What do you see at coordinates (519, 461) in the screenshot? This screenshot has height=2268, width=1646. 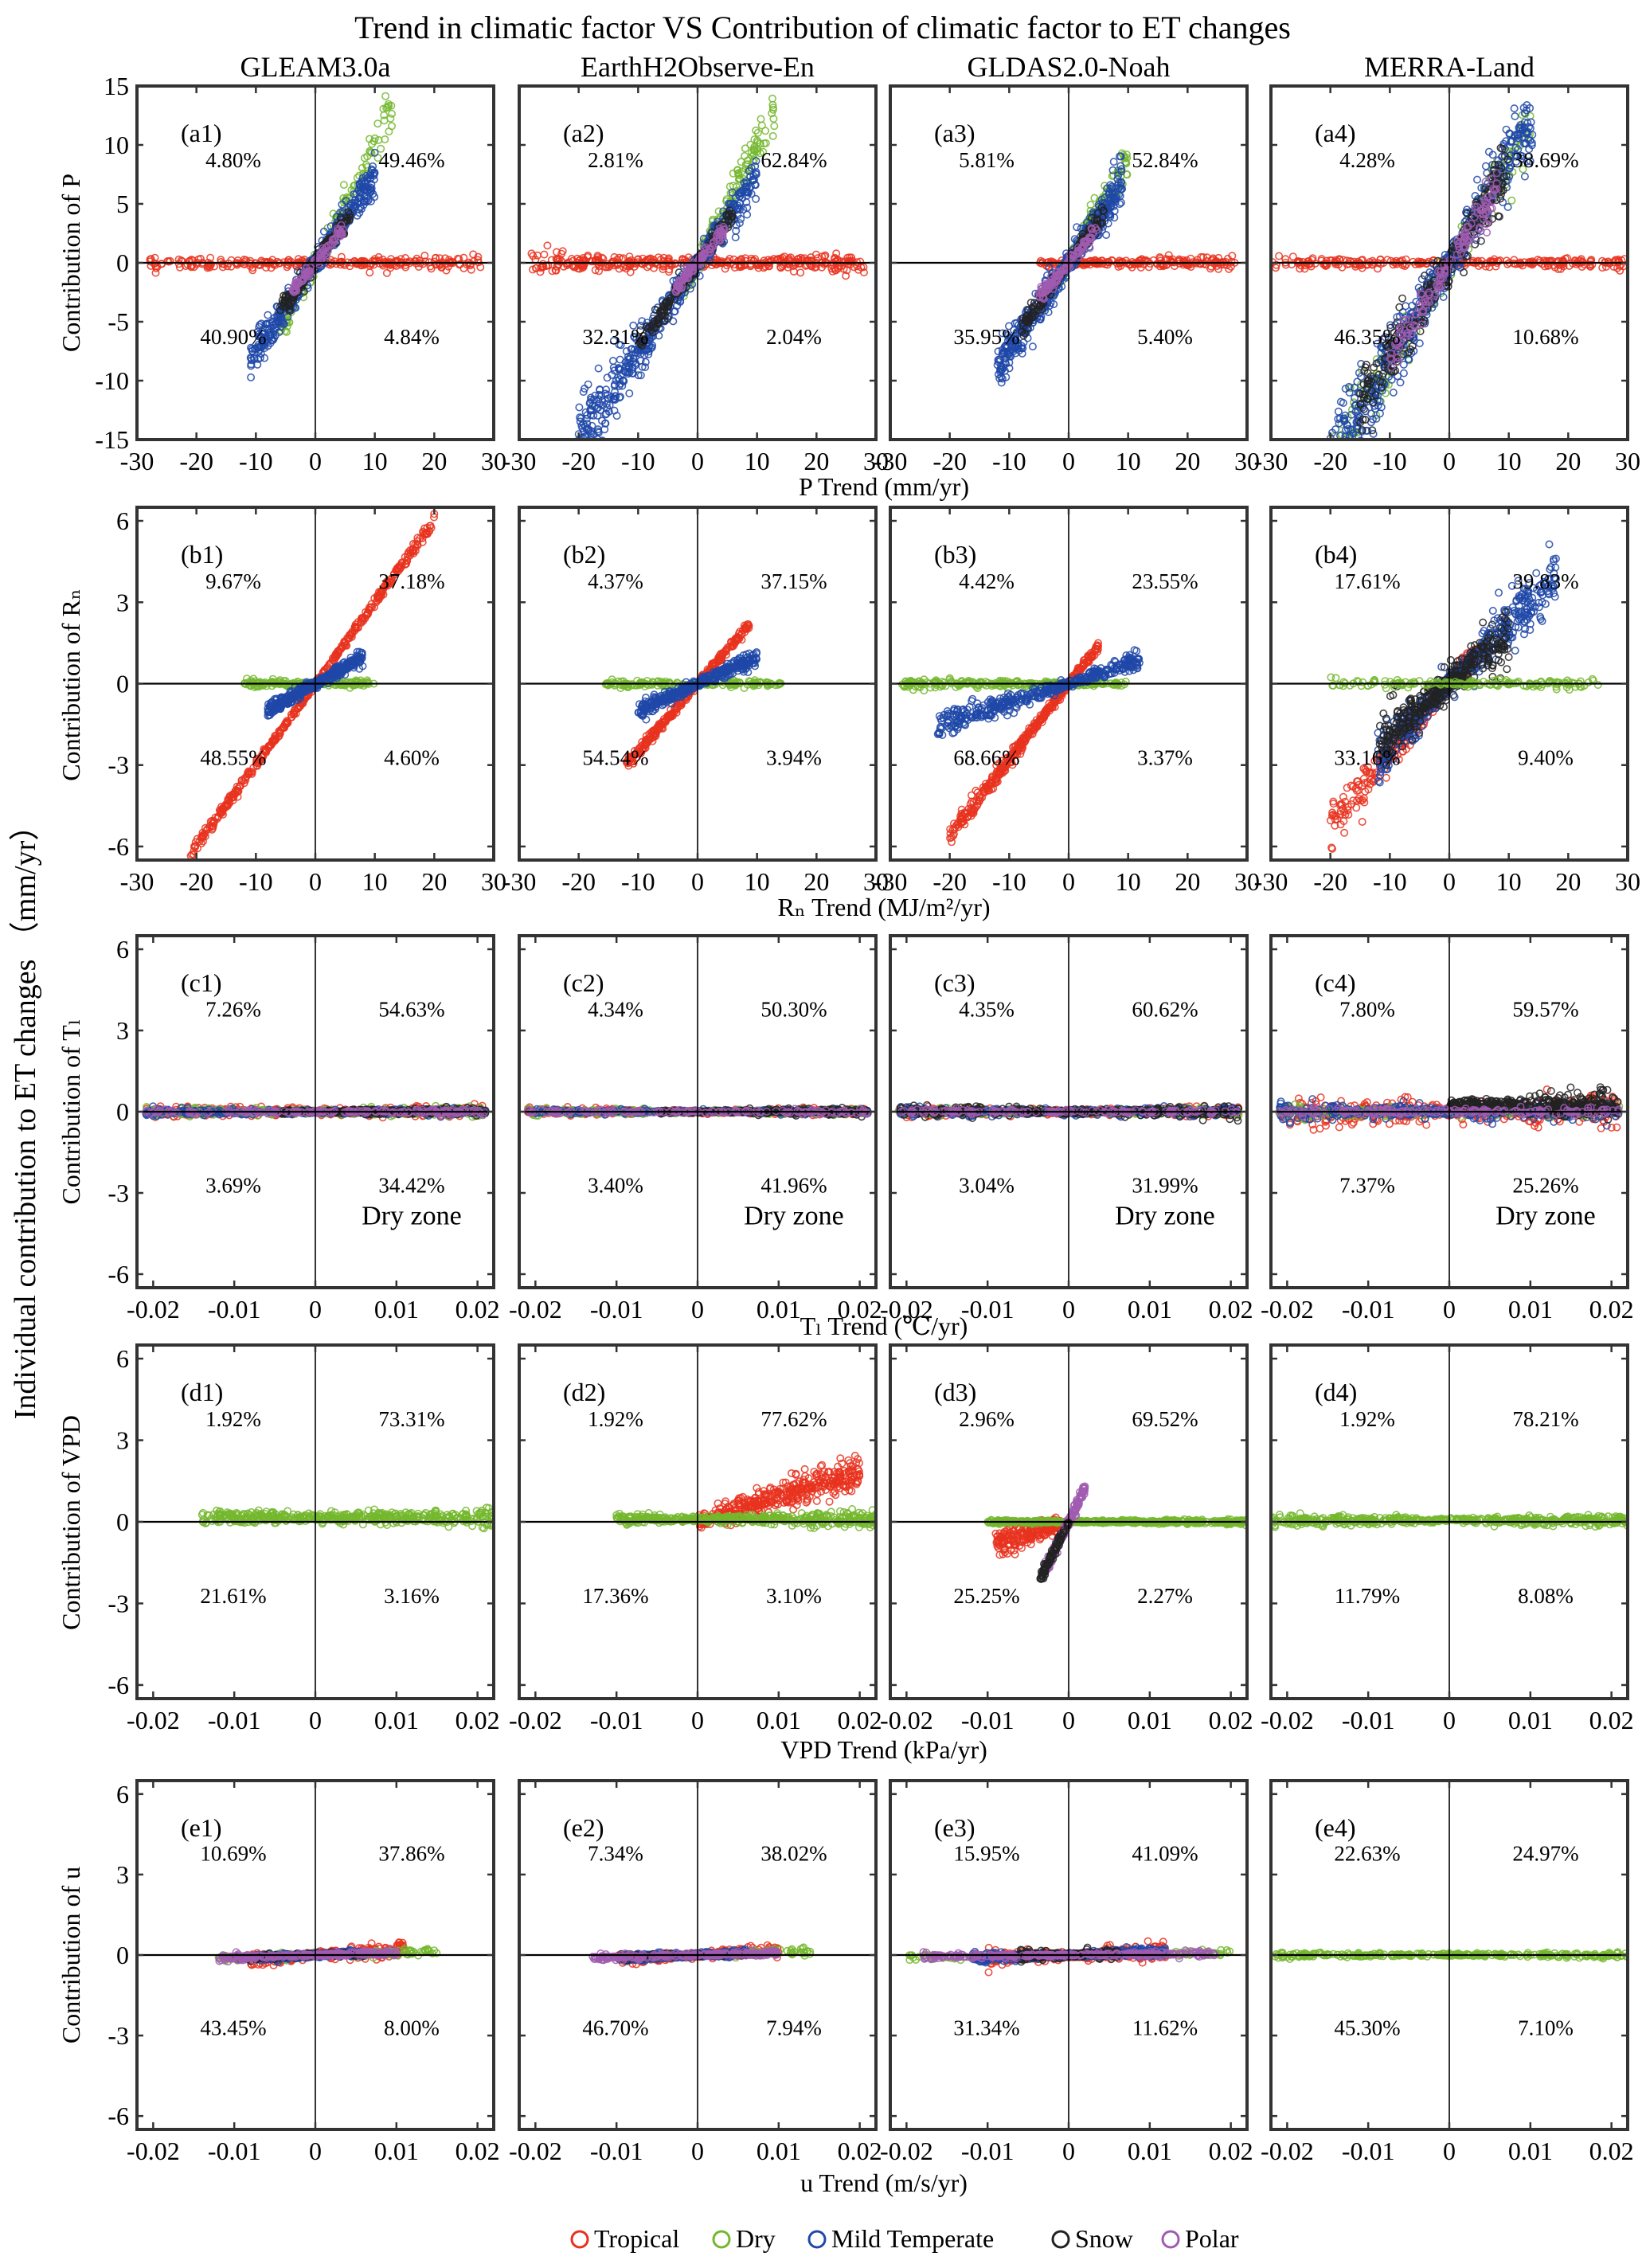 I see `x-tick-label: -30` at bounding box center [519, 461].